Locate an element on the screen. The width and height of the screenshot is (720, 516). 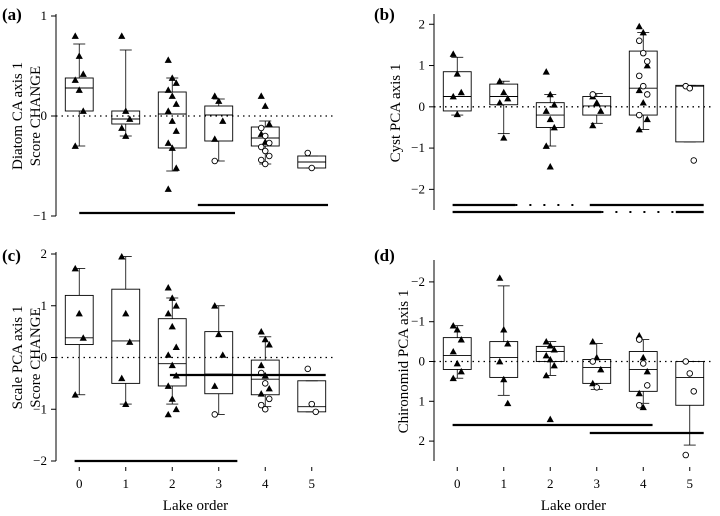
panel-label: (a) is located at coordinates (12, 14).